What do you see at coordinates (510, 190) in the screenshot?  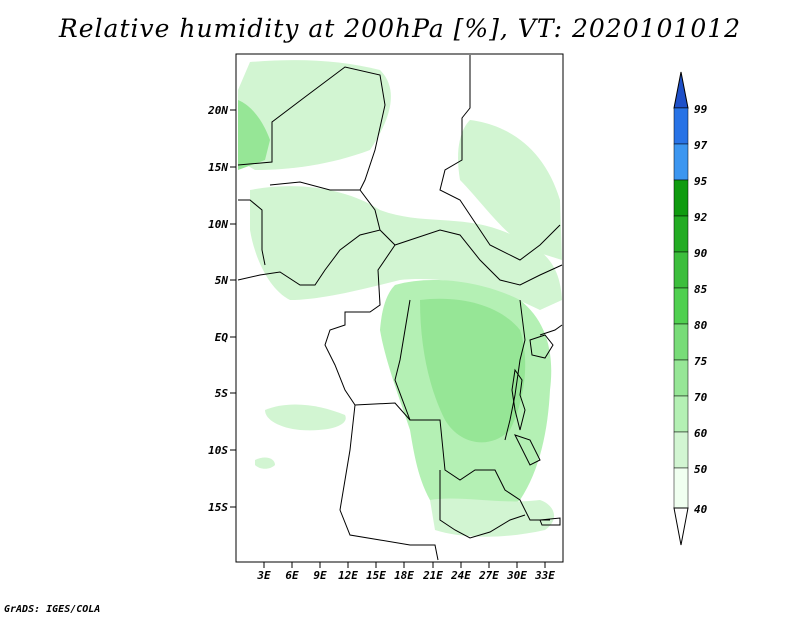 I see `humidity-region-northeast` at bounding box center [510, 190].